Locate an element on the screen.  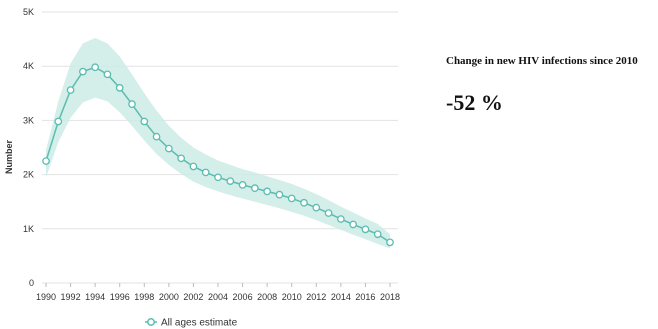
x-tick-label: 2016 is located at coordinates (365, 297).